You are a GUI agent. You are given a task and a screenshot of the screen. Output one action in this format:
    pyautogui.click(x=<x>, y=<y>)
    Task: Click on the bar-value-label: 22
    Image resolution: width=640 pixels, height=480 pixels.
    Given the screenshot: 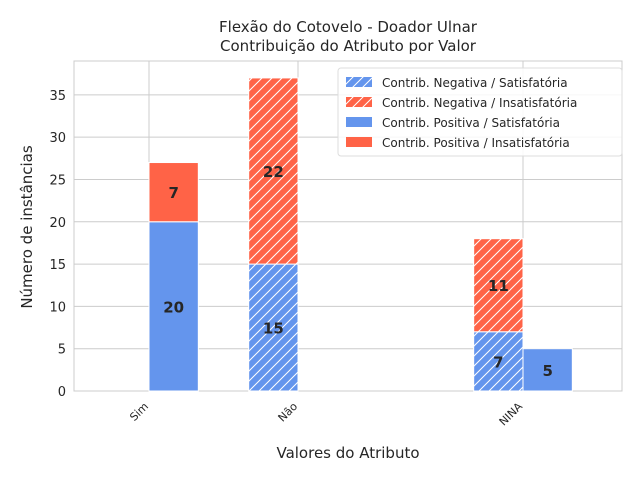 What is the action you would take?
    pyautogui.click(x=273, y=172)
    